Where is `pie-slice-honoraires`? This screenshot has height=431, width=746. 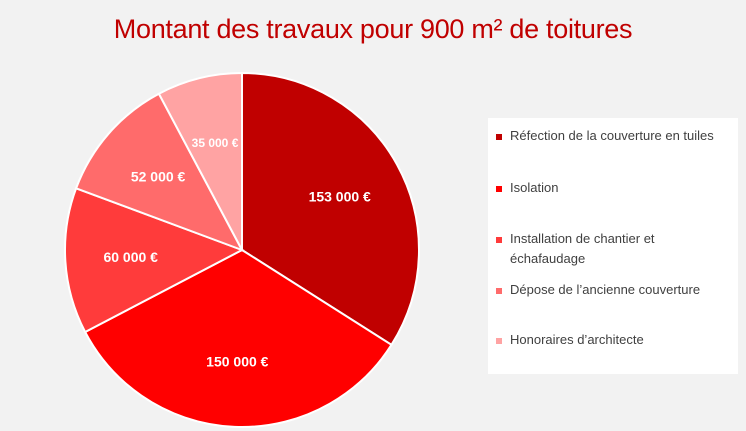
pie-slice-honoraires is located at coordinates (200, 161).